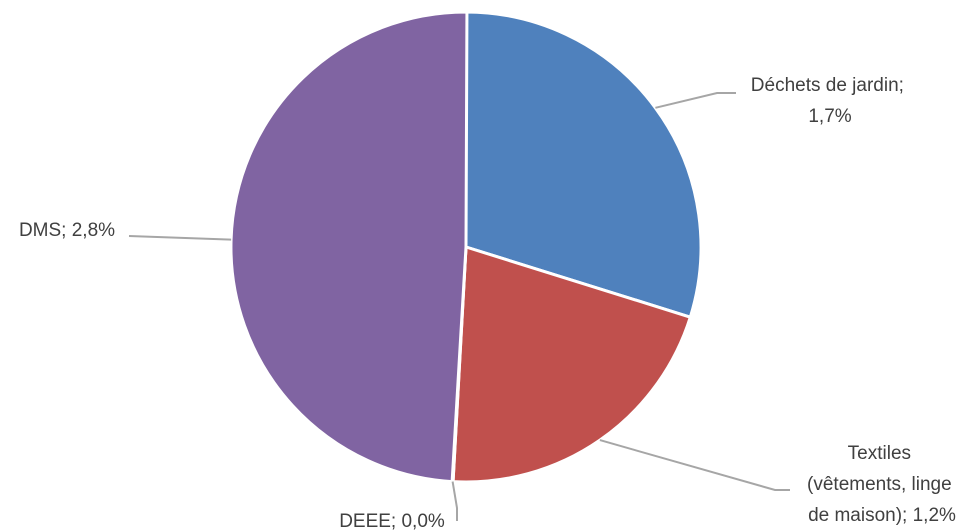  Describe the element at coordinates (695, 100) in the screenshot. I see `leader-dechets-de-jardin` at that location.